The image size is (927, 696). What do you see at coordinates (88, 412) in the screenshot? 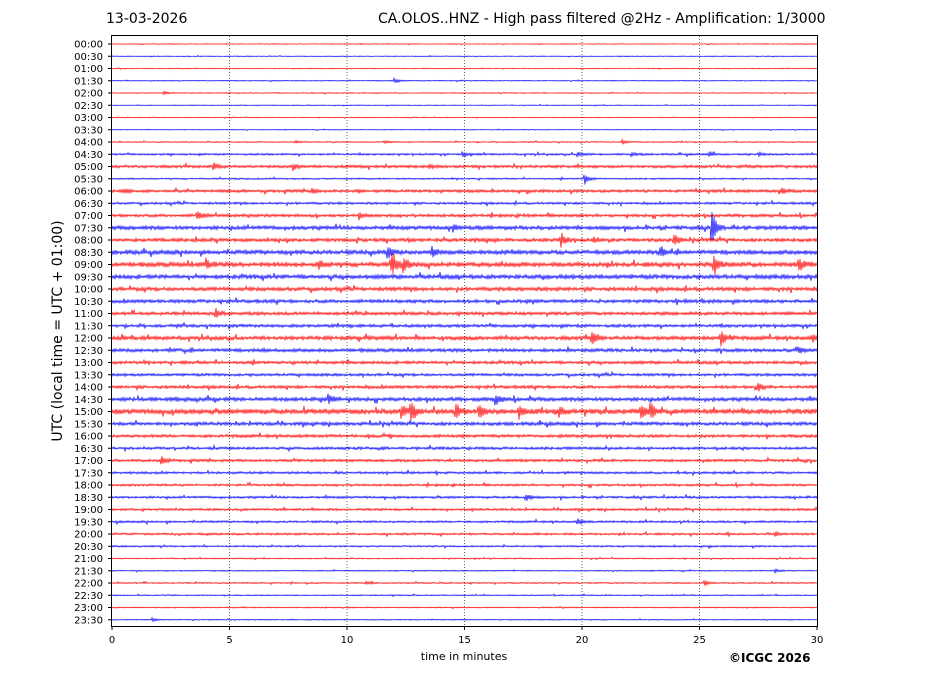
I see `row-label-1500: 15:00` at bounding box center [88, 412].